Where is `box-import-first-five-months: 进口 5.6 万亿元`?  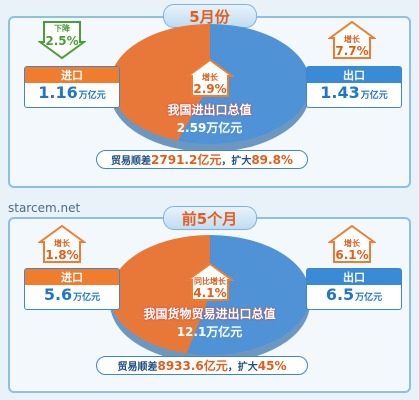 box-import-first-five-months: 进口 5.6 万亿元 is located at coordinates (72, 289).